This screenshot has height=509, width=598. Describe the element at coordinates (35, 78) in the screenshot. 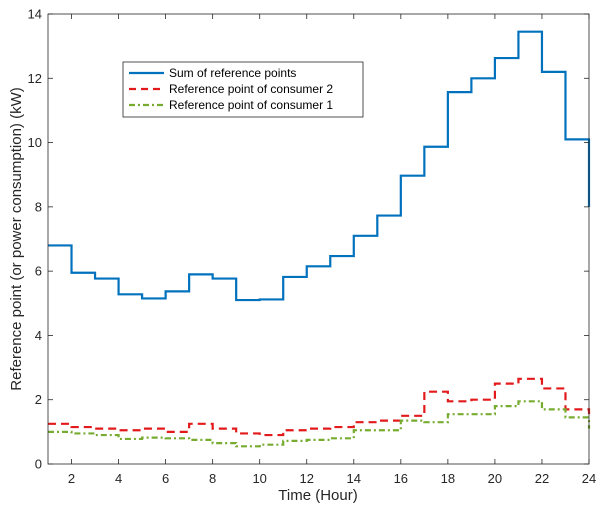

I see `y-tick-label: 12` at that location.